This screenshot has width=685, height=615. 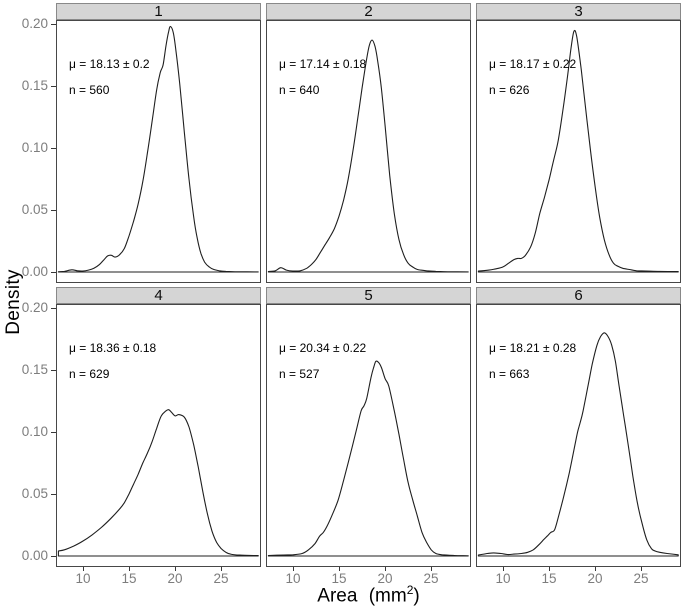 I want to click on facet-strip: 3, so click(x=578, y=11).